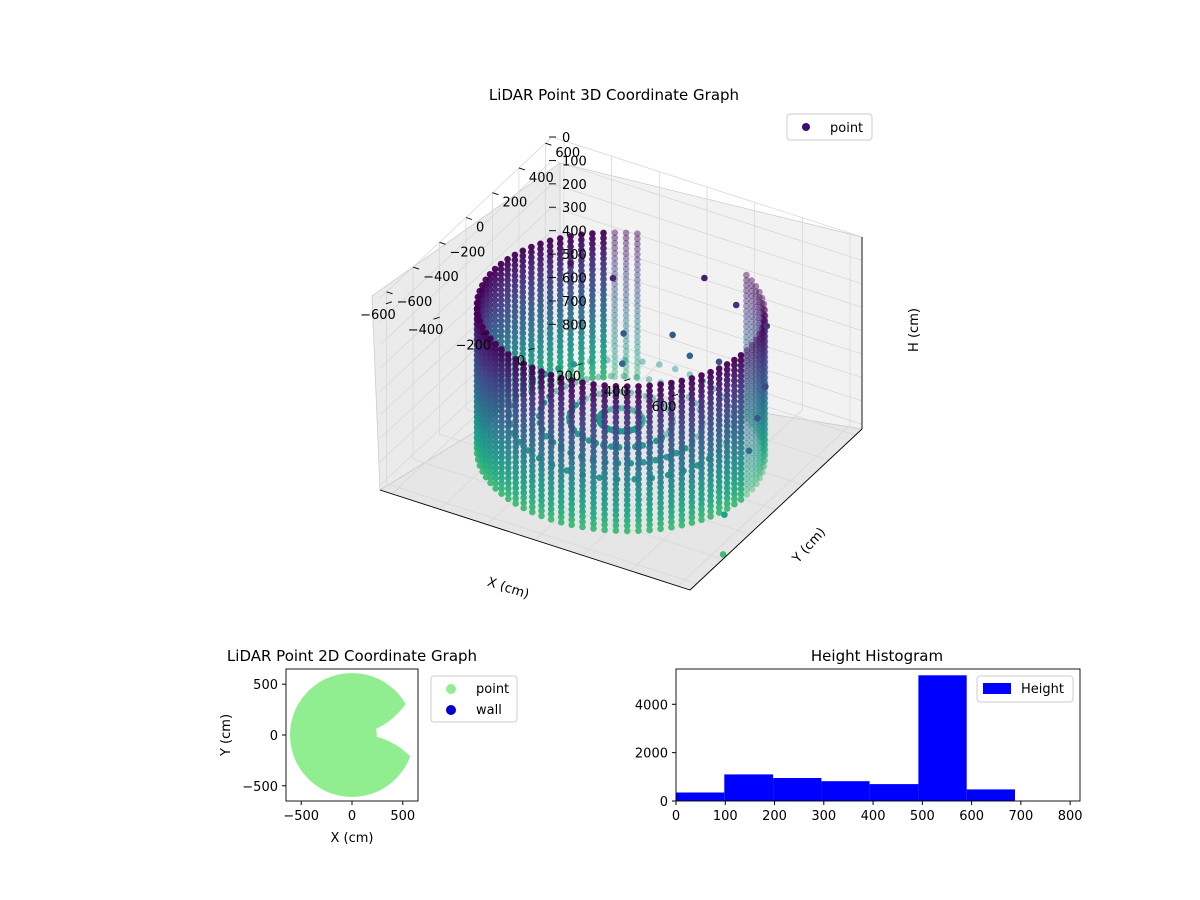 The image size is (1200, 900). What do you see at coordinates (568, 376) in the screenshot?
I see `x-tick-label-3d: 200` at bounding box center [568, 376].